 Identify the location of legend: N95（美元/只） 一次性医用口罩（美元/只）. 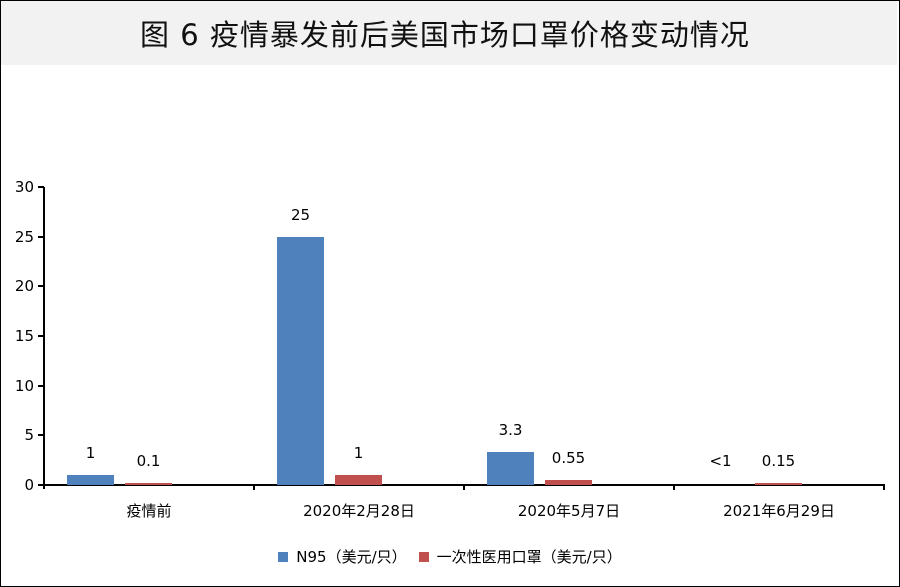
(450, 556).